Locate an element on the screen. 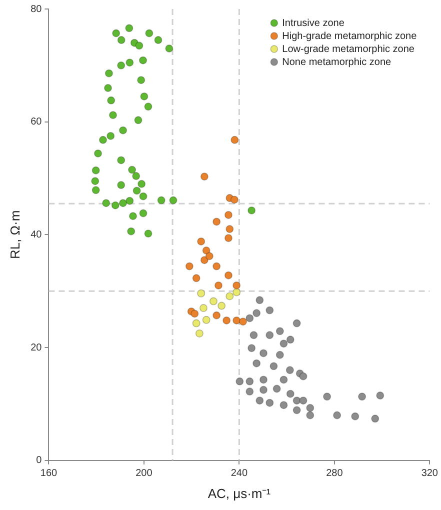 Image resolution: width=441 pixels, height=510 pixels. legend-label: None metamorphic zone is located at coordinates (337, 62).